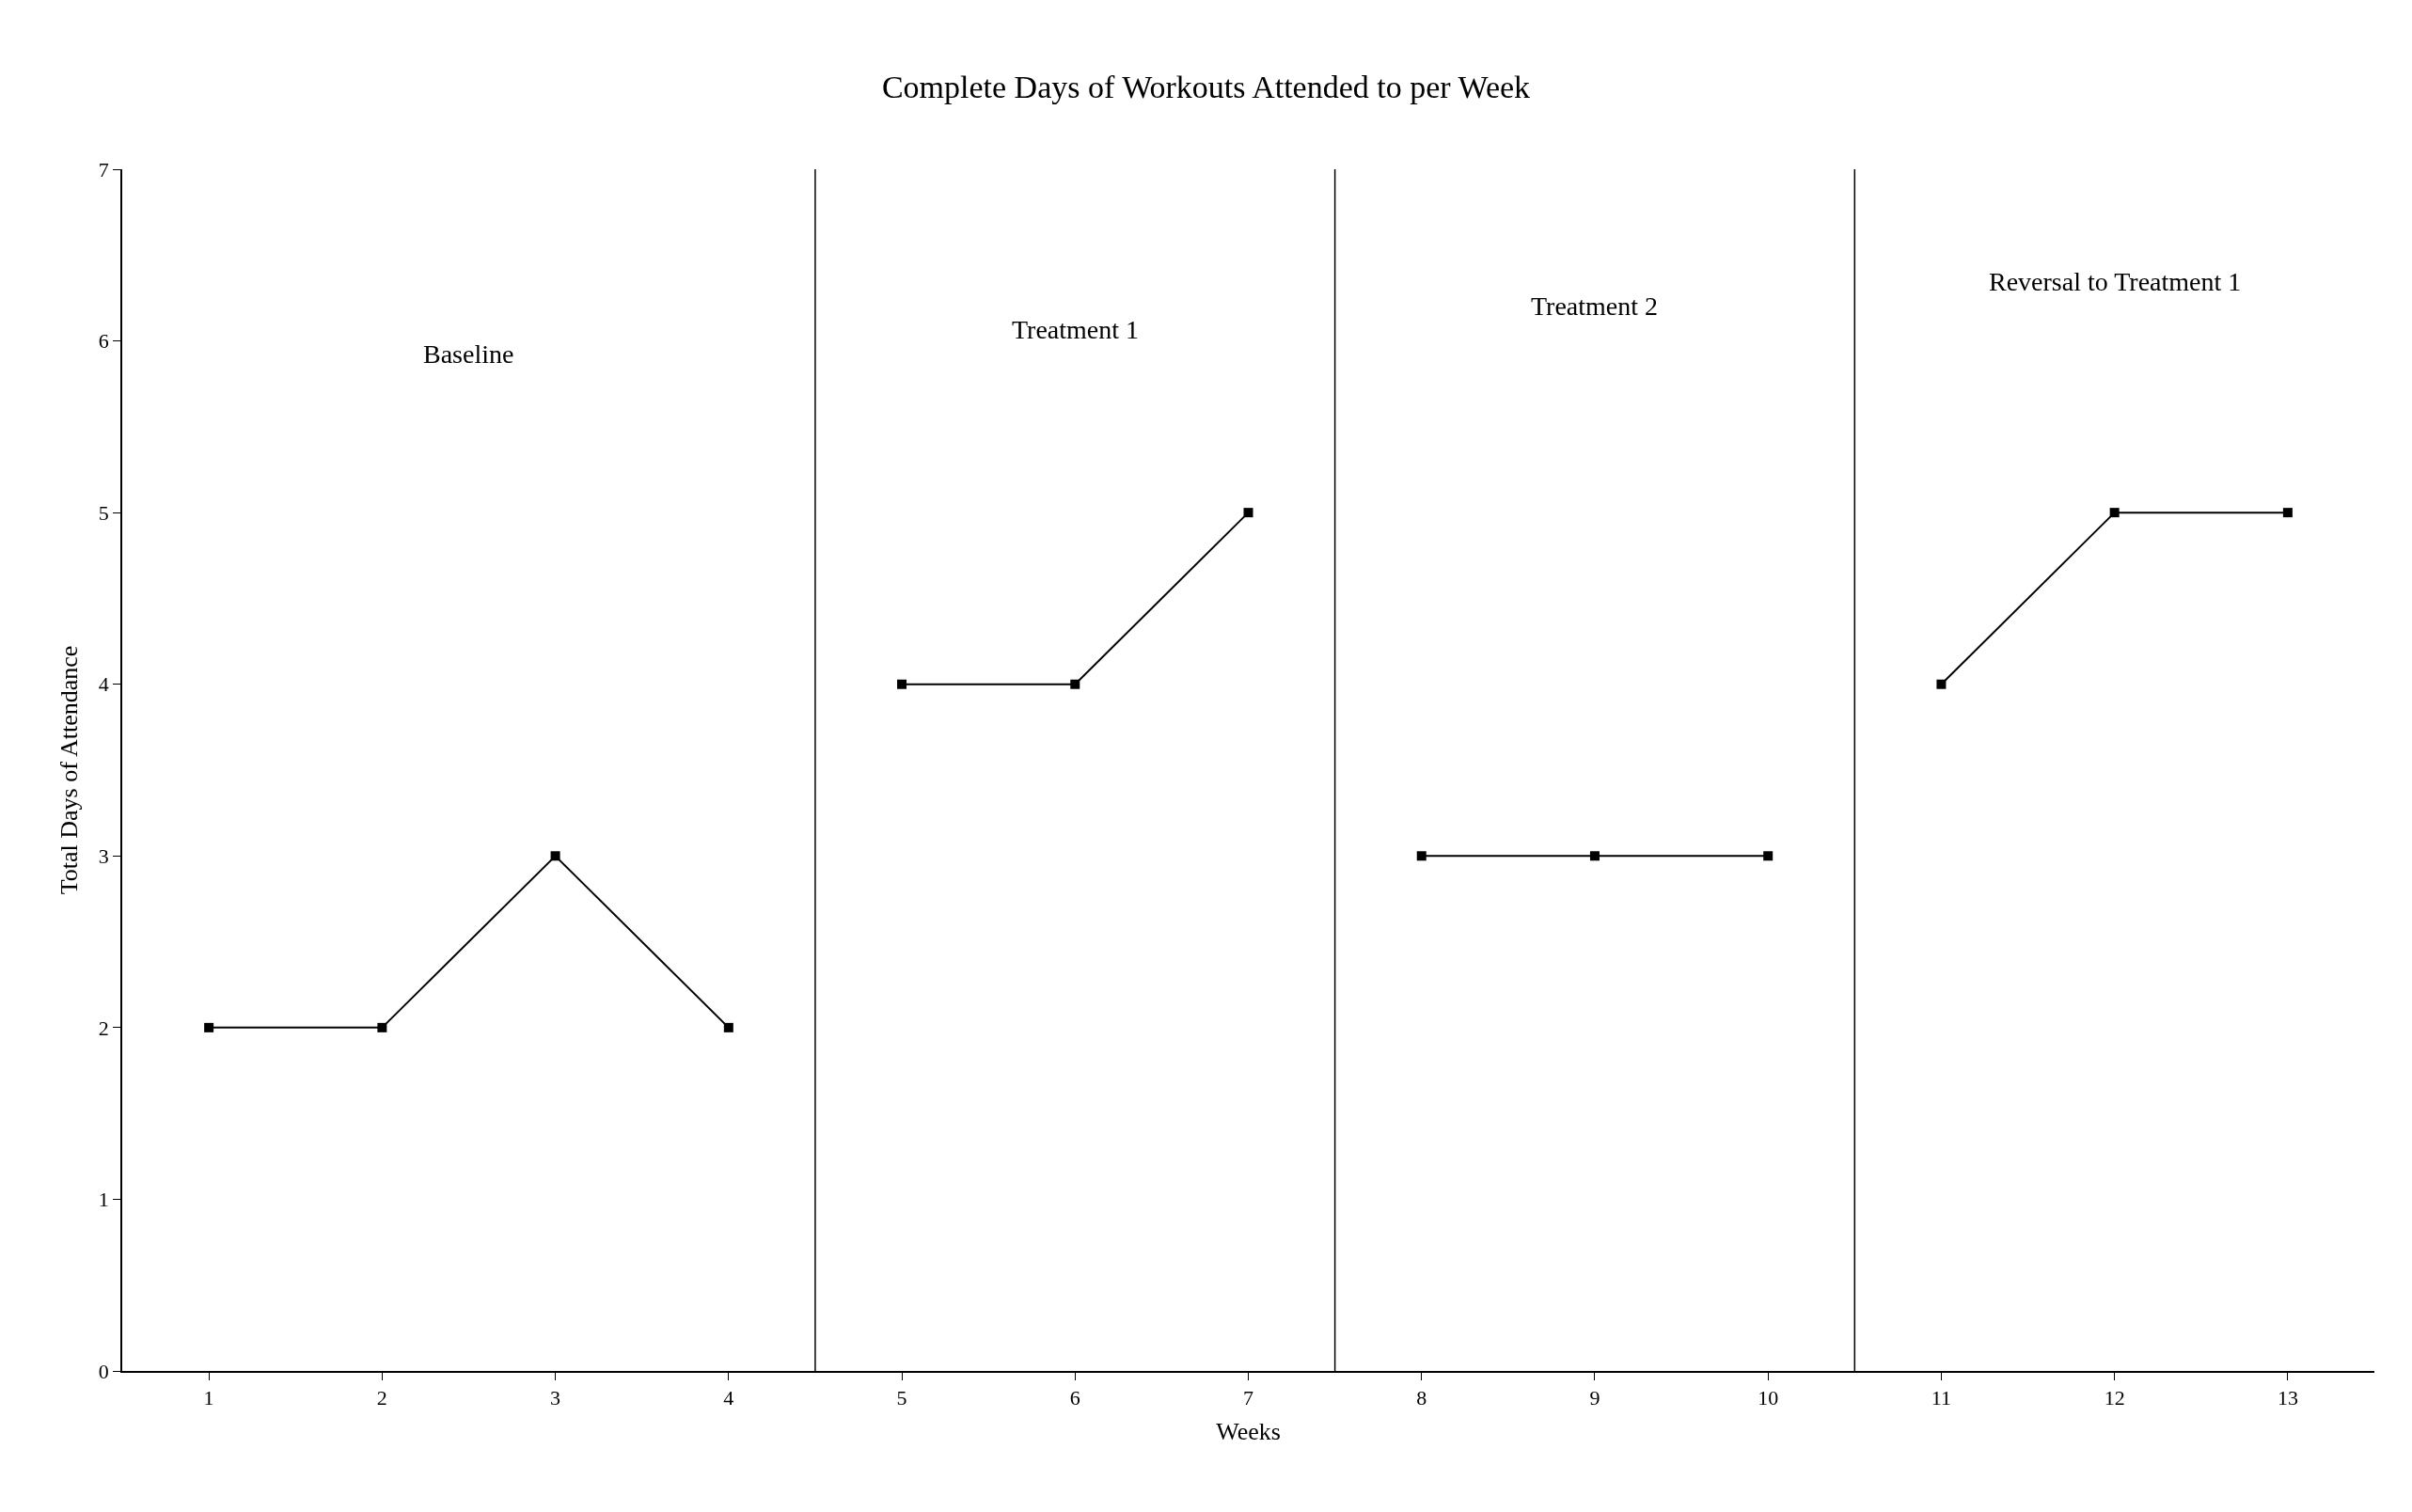 This screenshot has width=2412, height=1512. I want to click on y-axis-title: Total Days of Attendance, so click(69, 770).